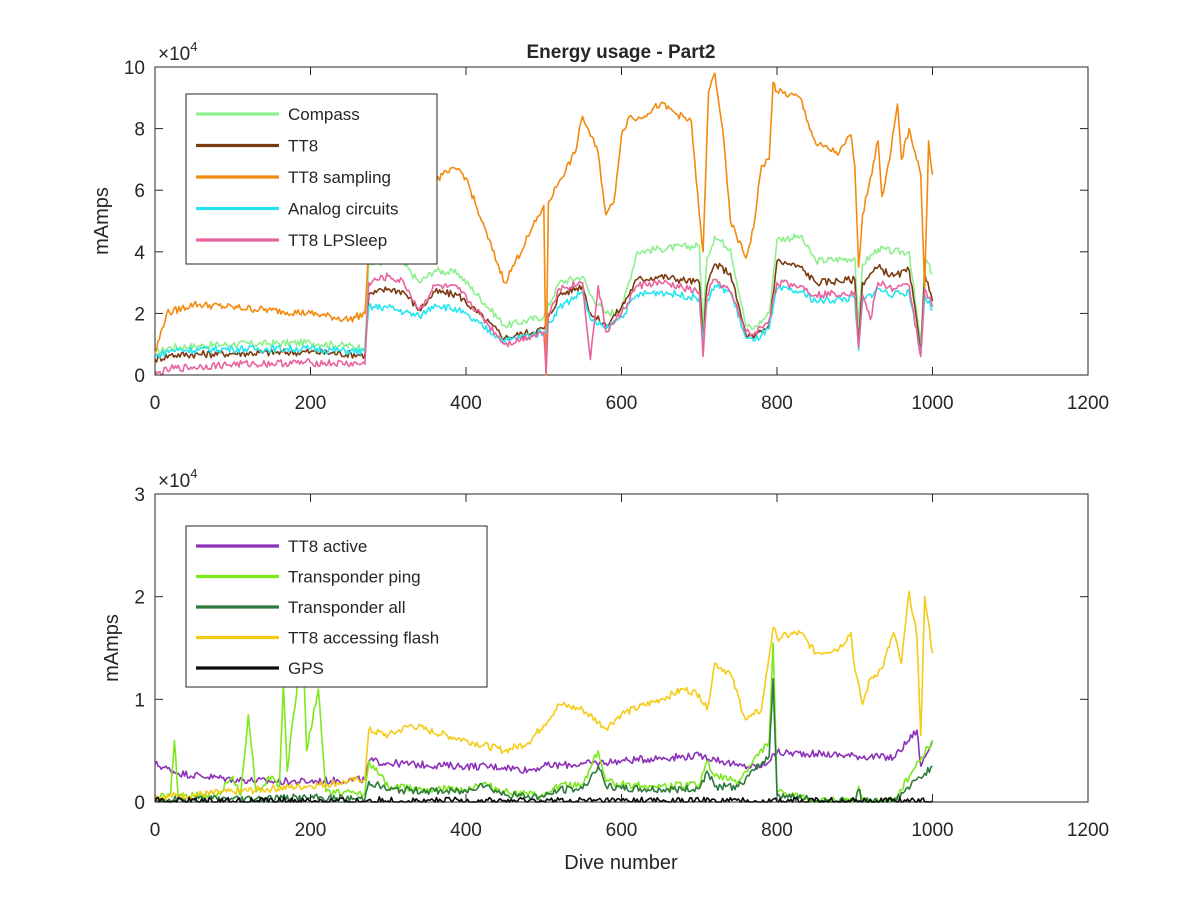  I want to click on bottom-y-axis-label: mAmps, so click(112, 648).